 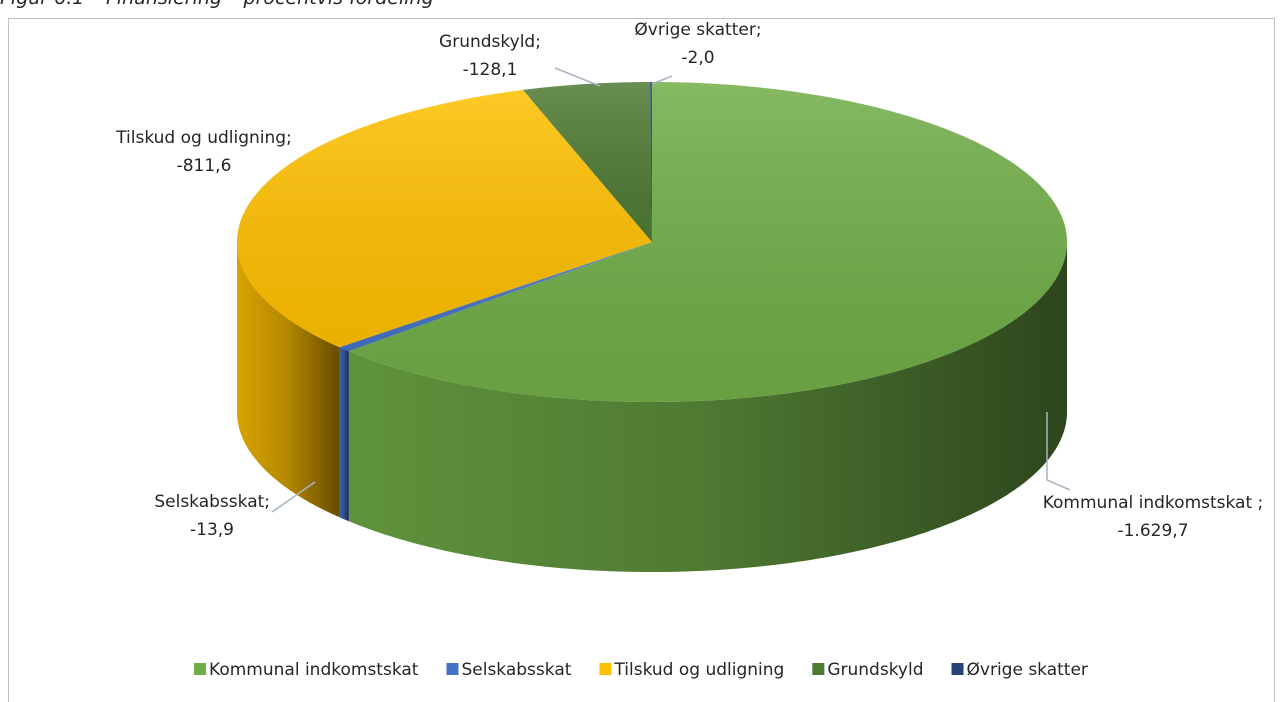 What do you see at coordinates (314, 670) in the screenshot?
I see `legend-label: Kommunal indkomstskat` at bounding box center [314, 670].